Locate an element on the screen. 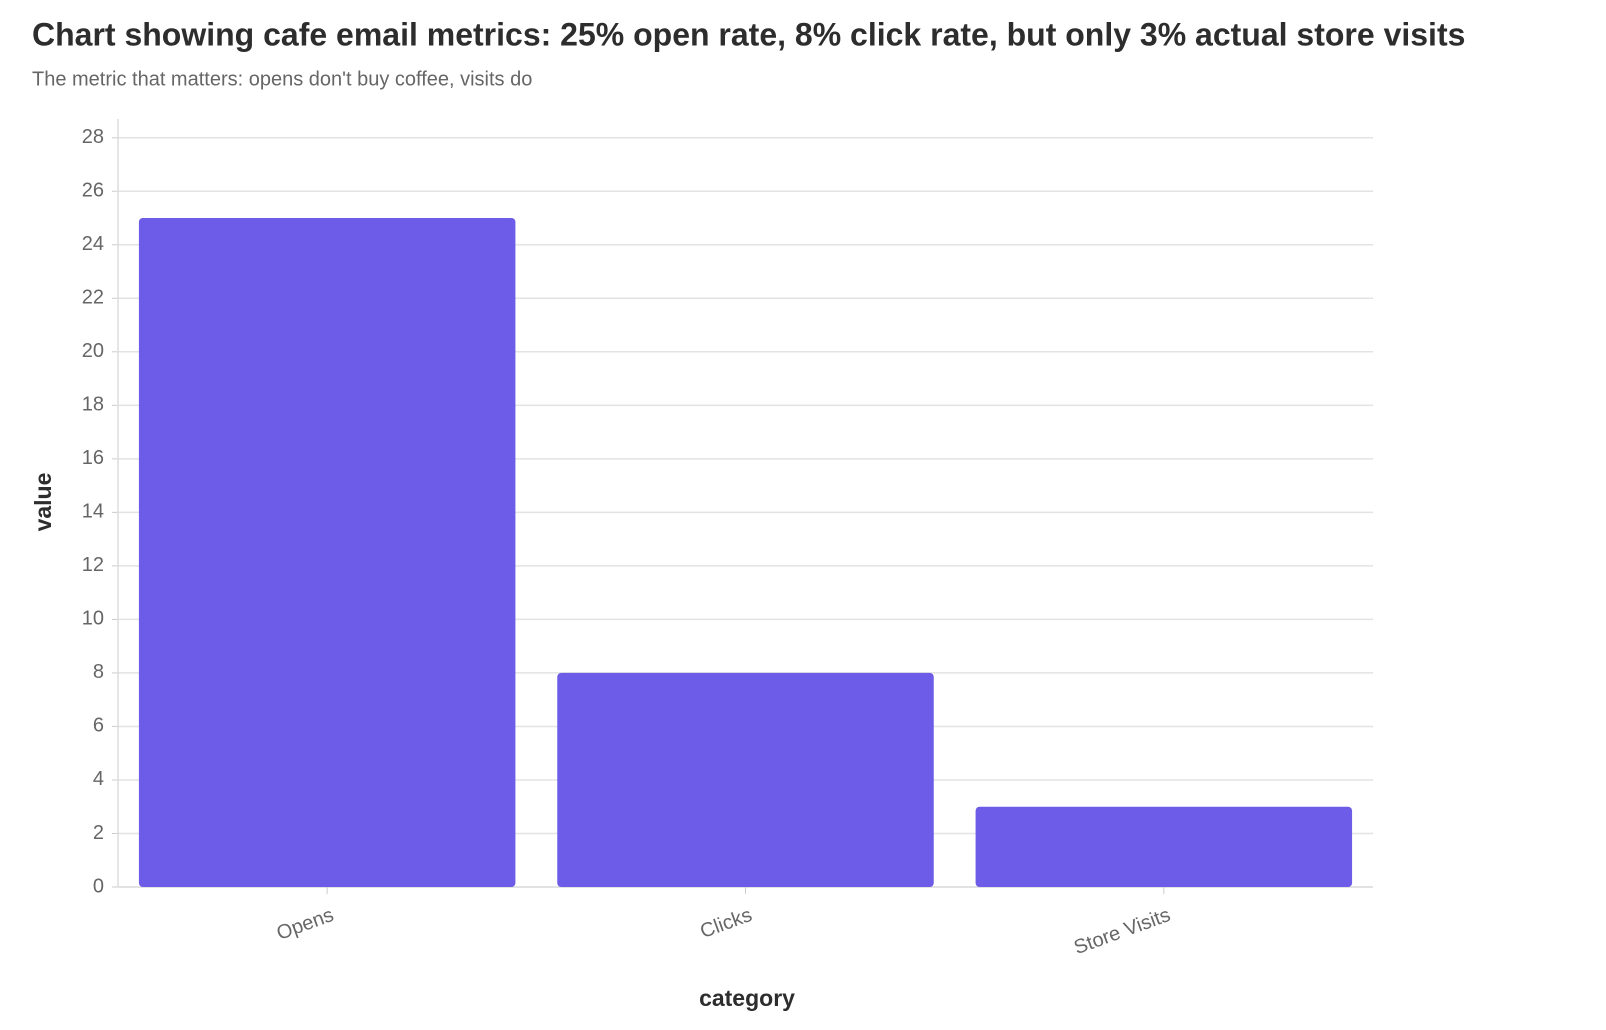  y-axis-label: value is located at coordinates (43, 502).